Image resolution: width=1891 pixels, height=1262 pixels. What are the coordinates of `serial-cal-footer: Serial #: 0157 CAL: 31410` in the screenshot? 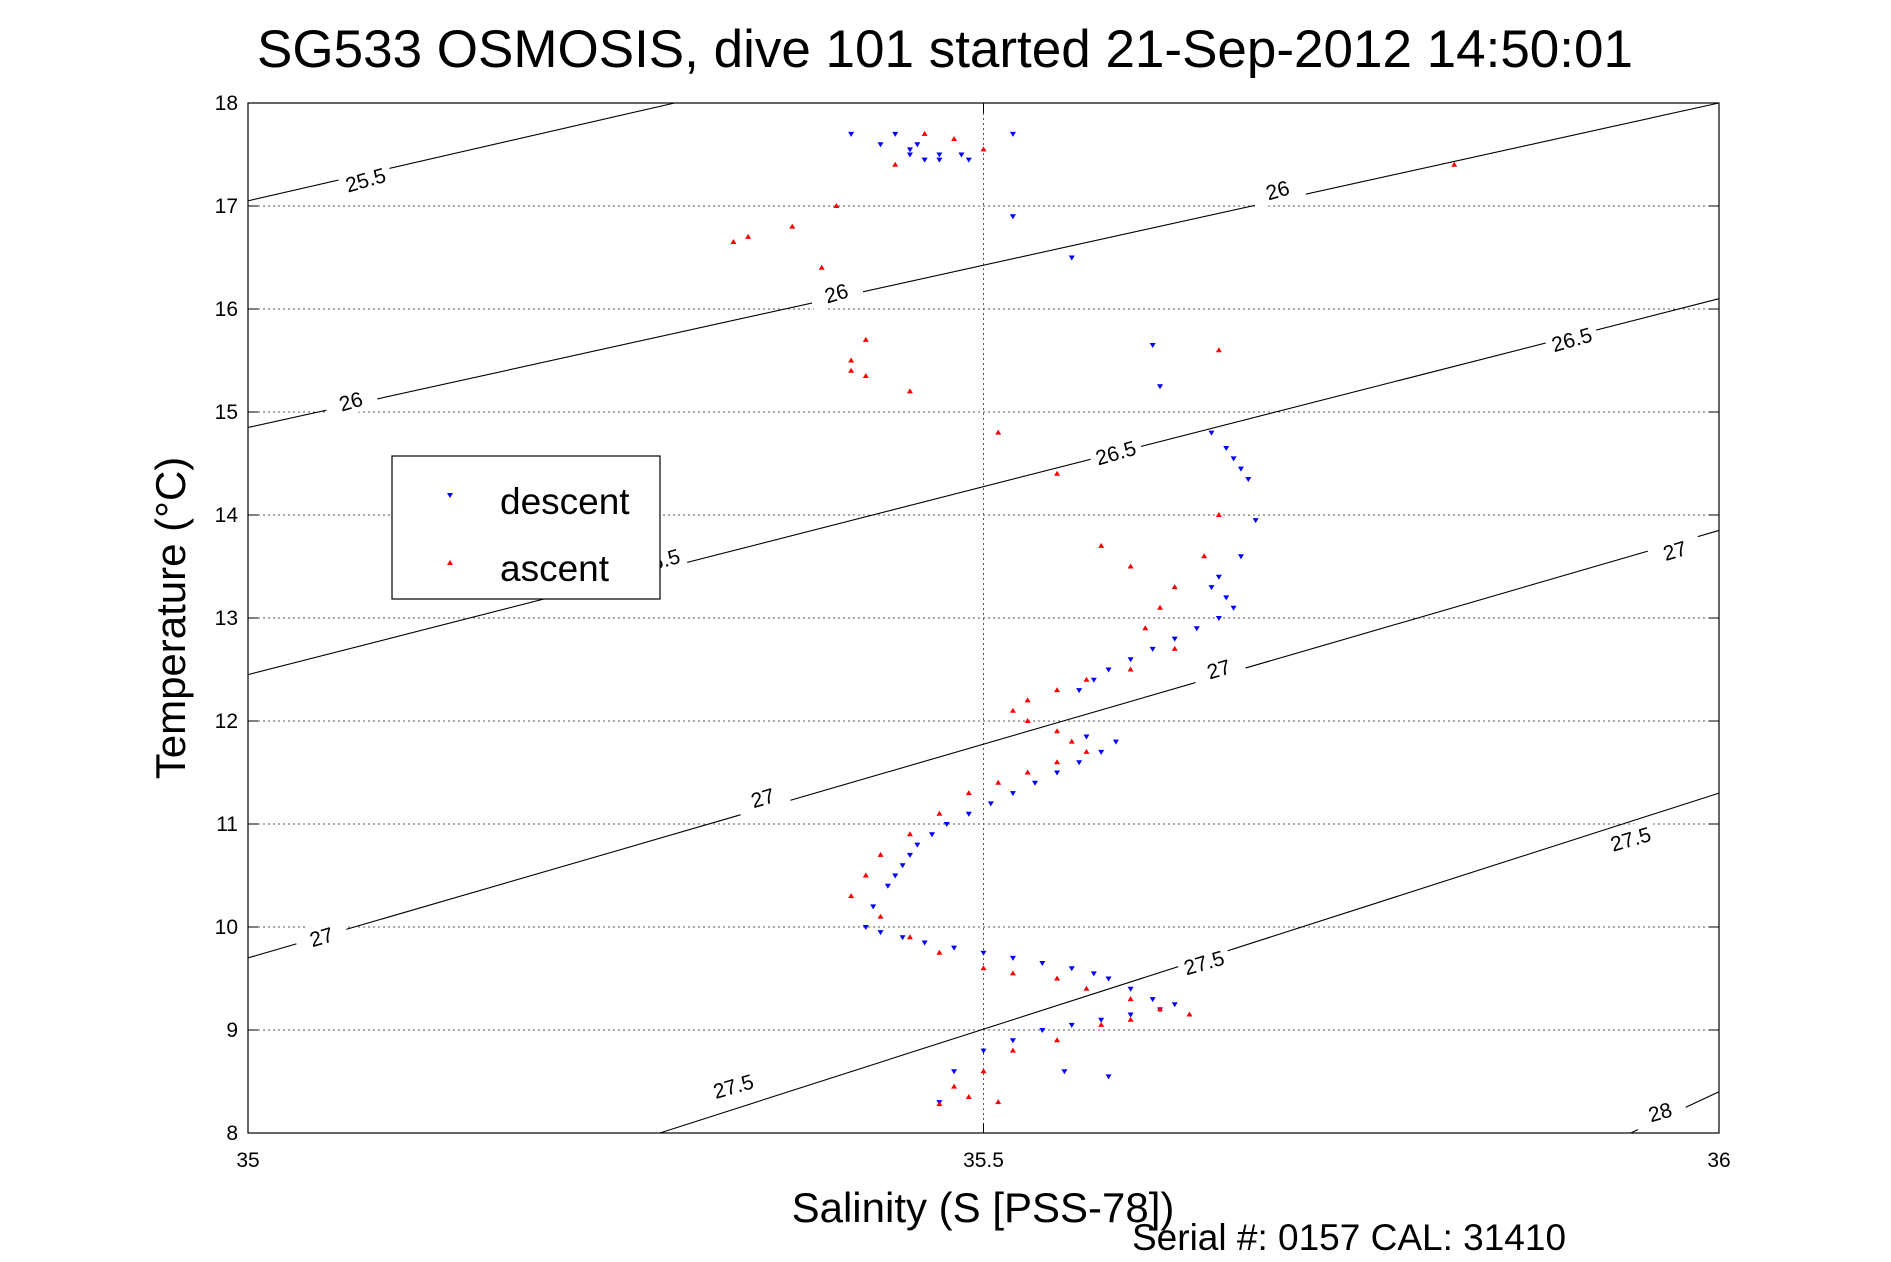 It's located at (1349, 1237).